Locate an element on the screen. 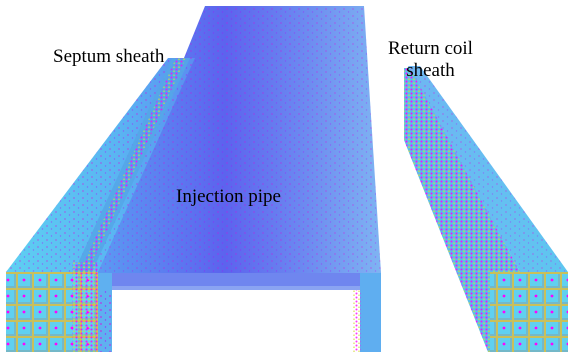 Image resolution: width=575 pixels, height=356 pixels. return-coil-sheath-end-face is located at coordinates (529, 312).